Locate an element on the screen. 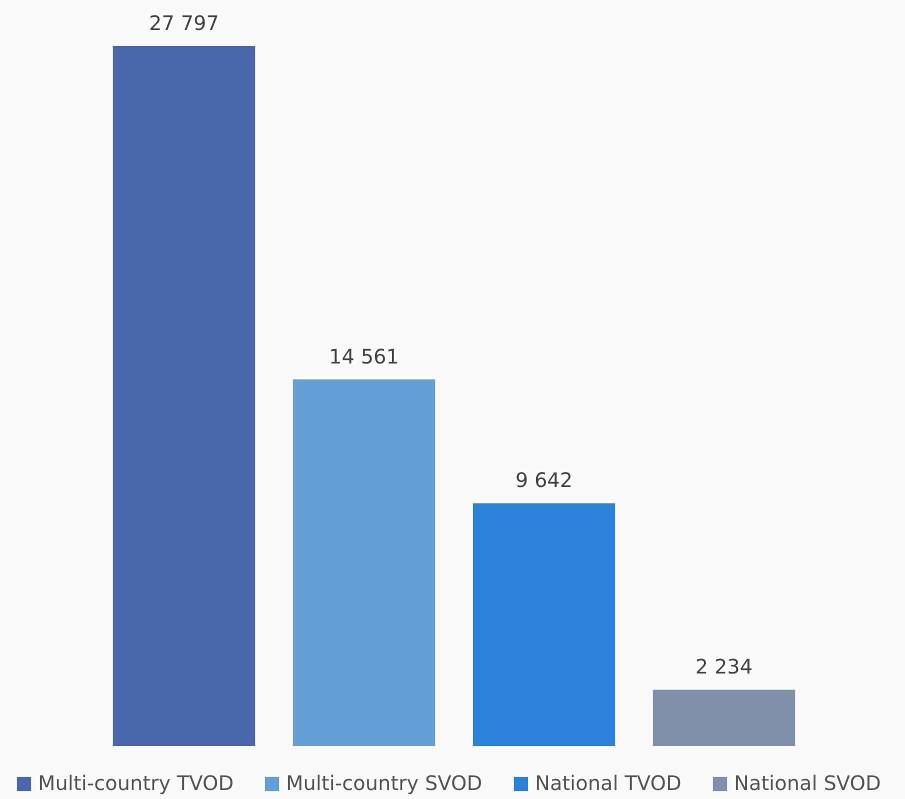 The image size is (905, 799). data-label: 2 234 is located at coordinates (724, 666).